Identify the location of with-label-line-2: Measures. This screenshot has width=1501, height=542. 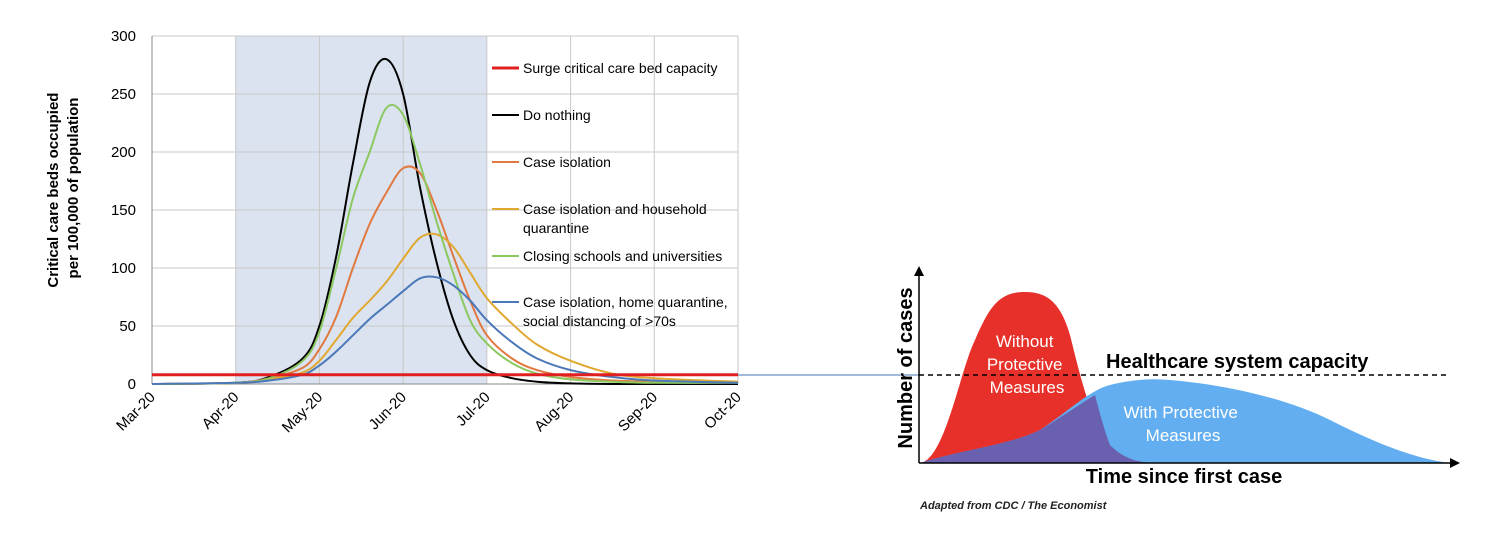
(1183, 435).